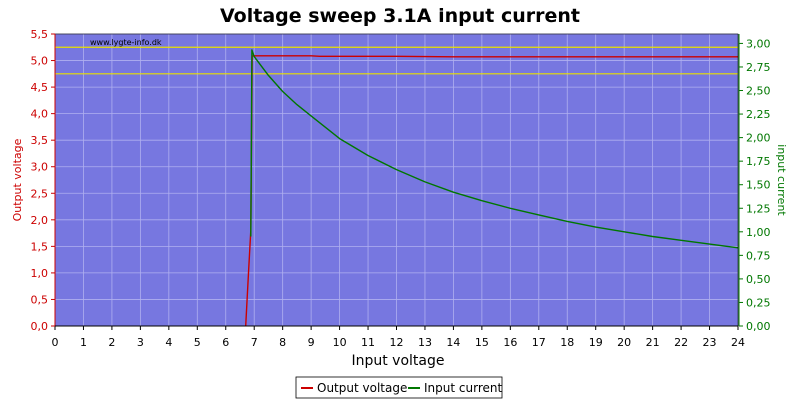  What do you see at coordinates (596, 342) in the screenshot?
I see `x-tick-label: 19` at bounding box center [596, 342].